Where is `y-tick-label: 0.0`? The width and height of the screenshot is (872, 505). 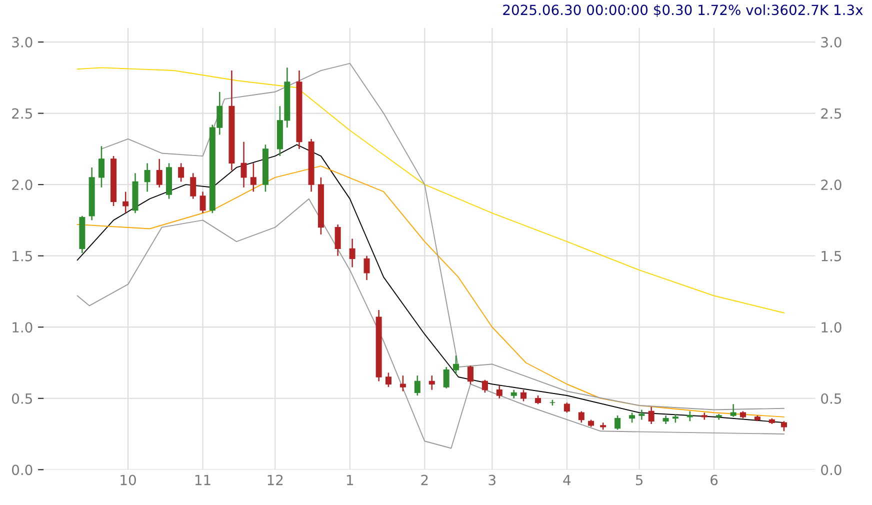
y-tick-label: 0.0 is located at coordinates (22, 470).